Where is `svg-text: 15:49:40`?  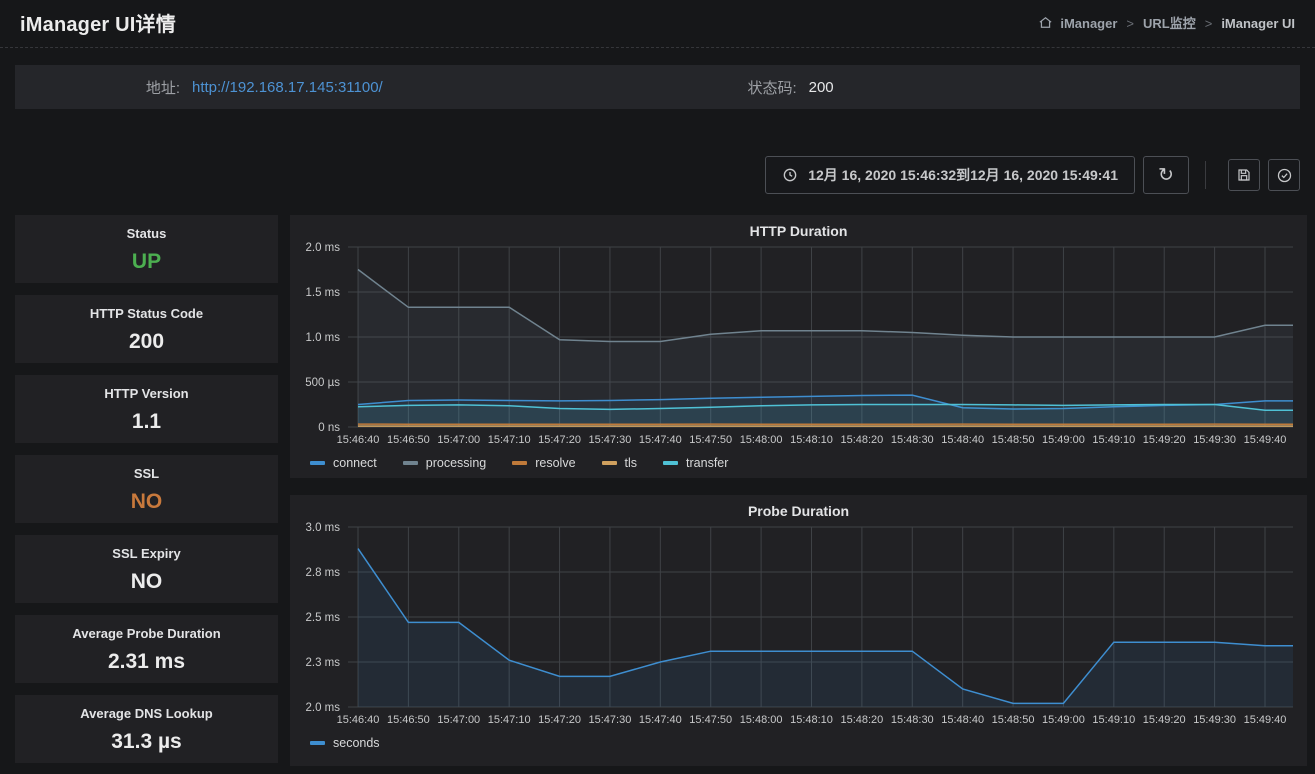 svg-text: 15:49:40 is located at coordinates (1265, 440).